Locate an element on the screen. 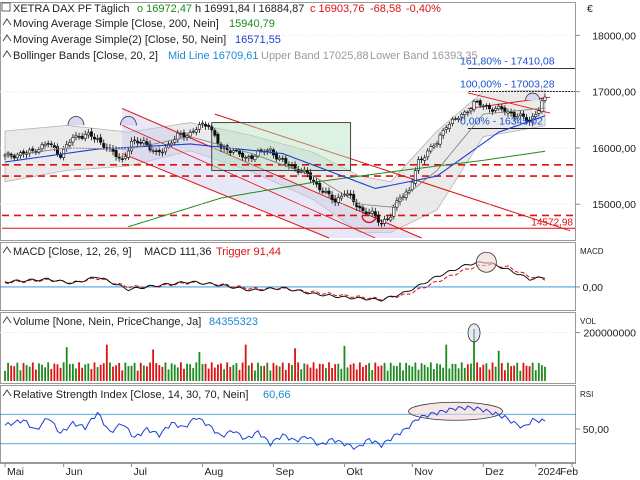 This screenshot has width=640, height=480. channel-middle-line is located at coordinates (249, 182).